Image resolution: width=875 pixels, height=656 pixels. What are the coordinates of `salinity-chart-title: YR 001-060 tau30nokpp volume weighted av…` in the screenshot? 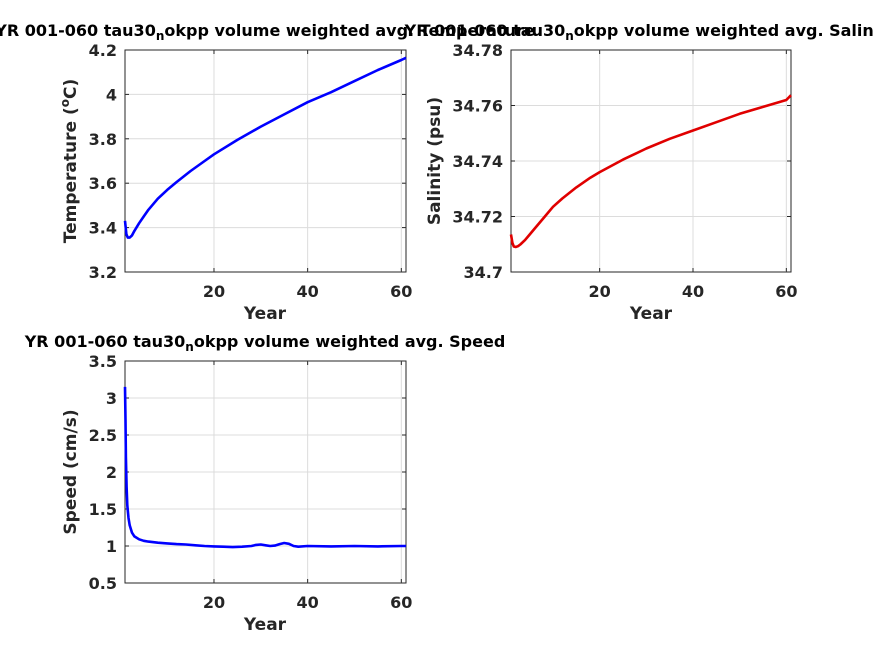 It's located at (639, 32).